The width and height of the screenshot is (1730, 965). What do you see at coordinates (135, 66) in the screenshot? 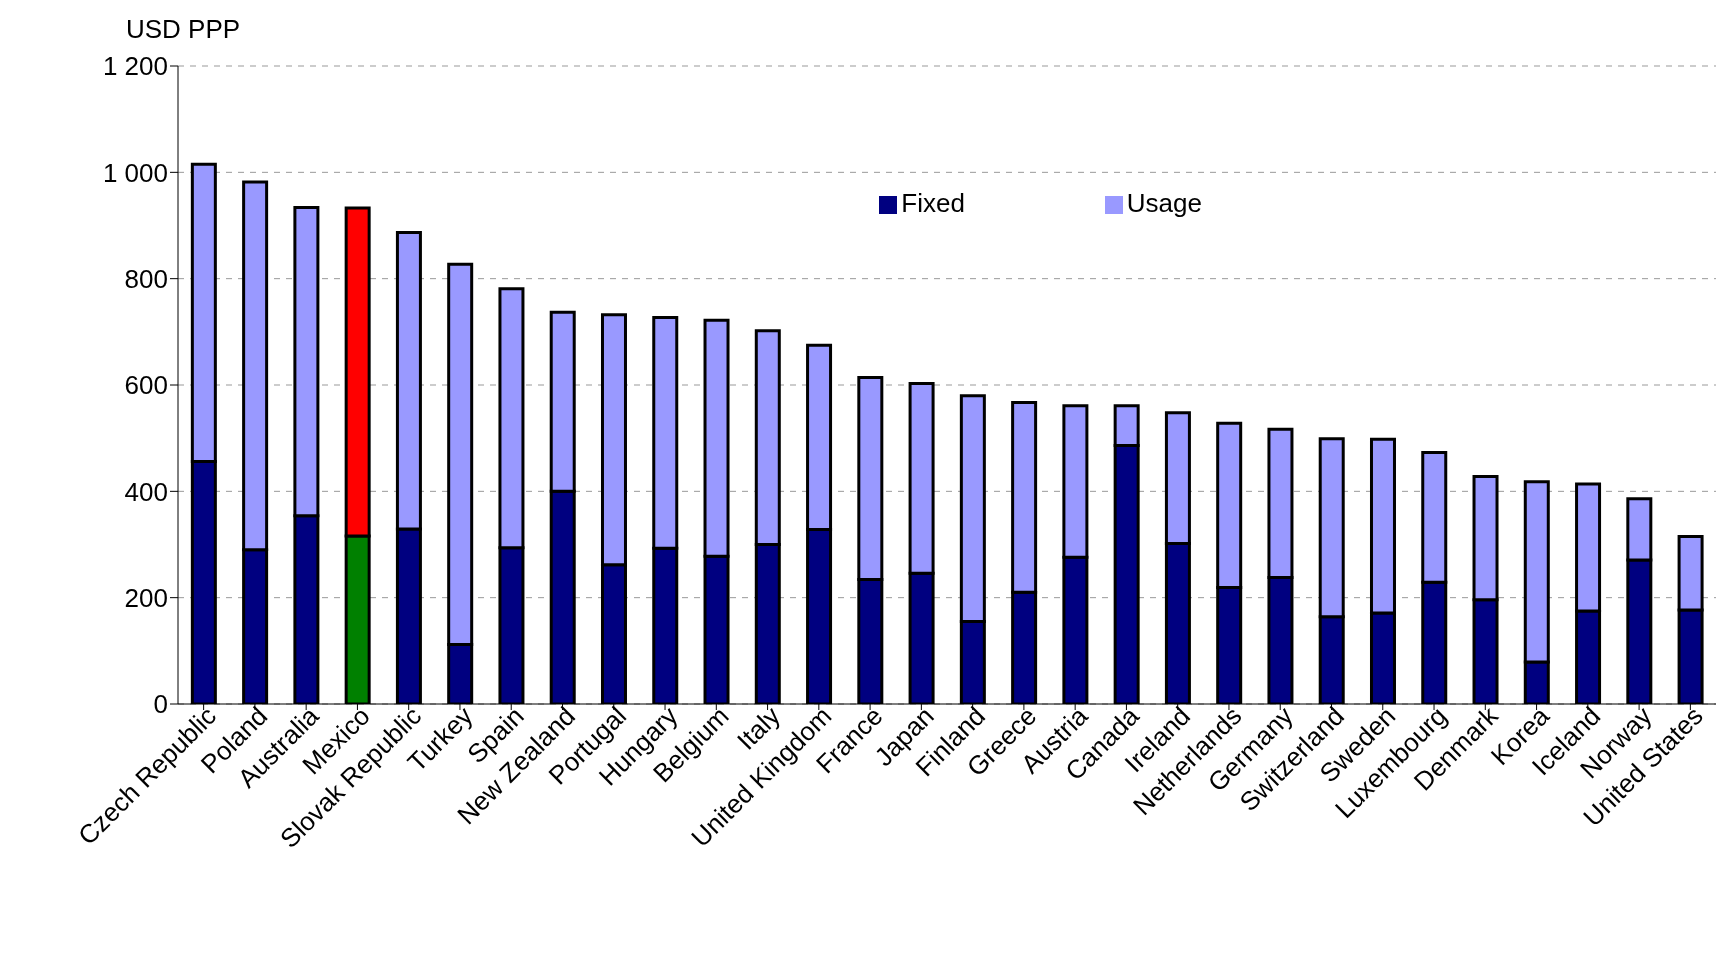
I see `y-tick-label: 1 200` at bounding box center [135, 66].